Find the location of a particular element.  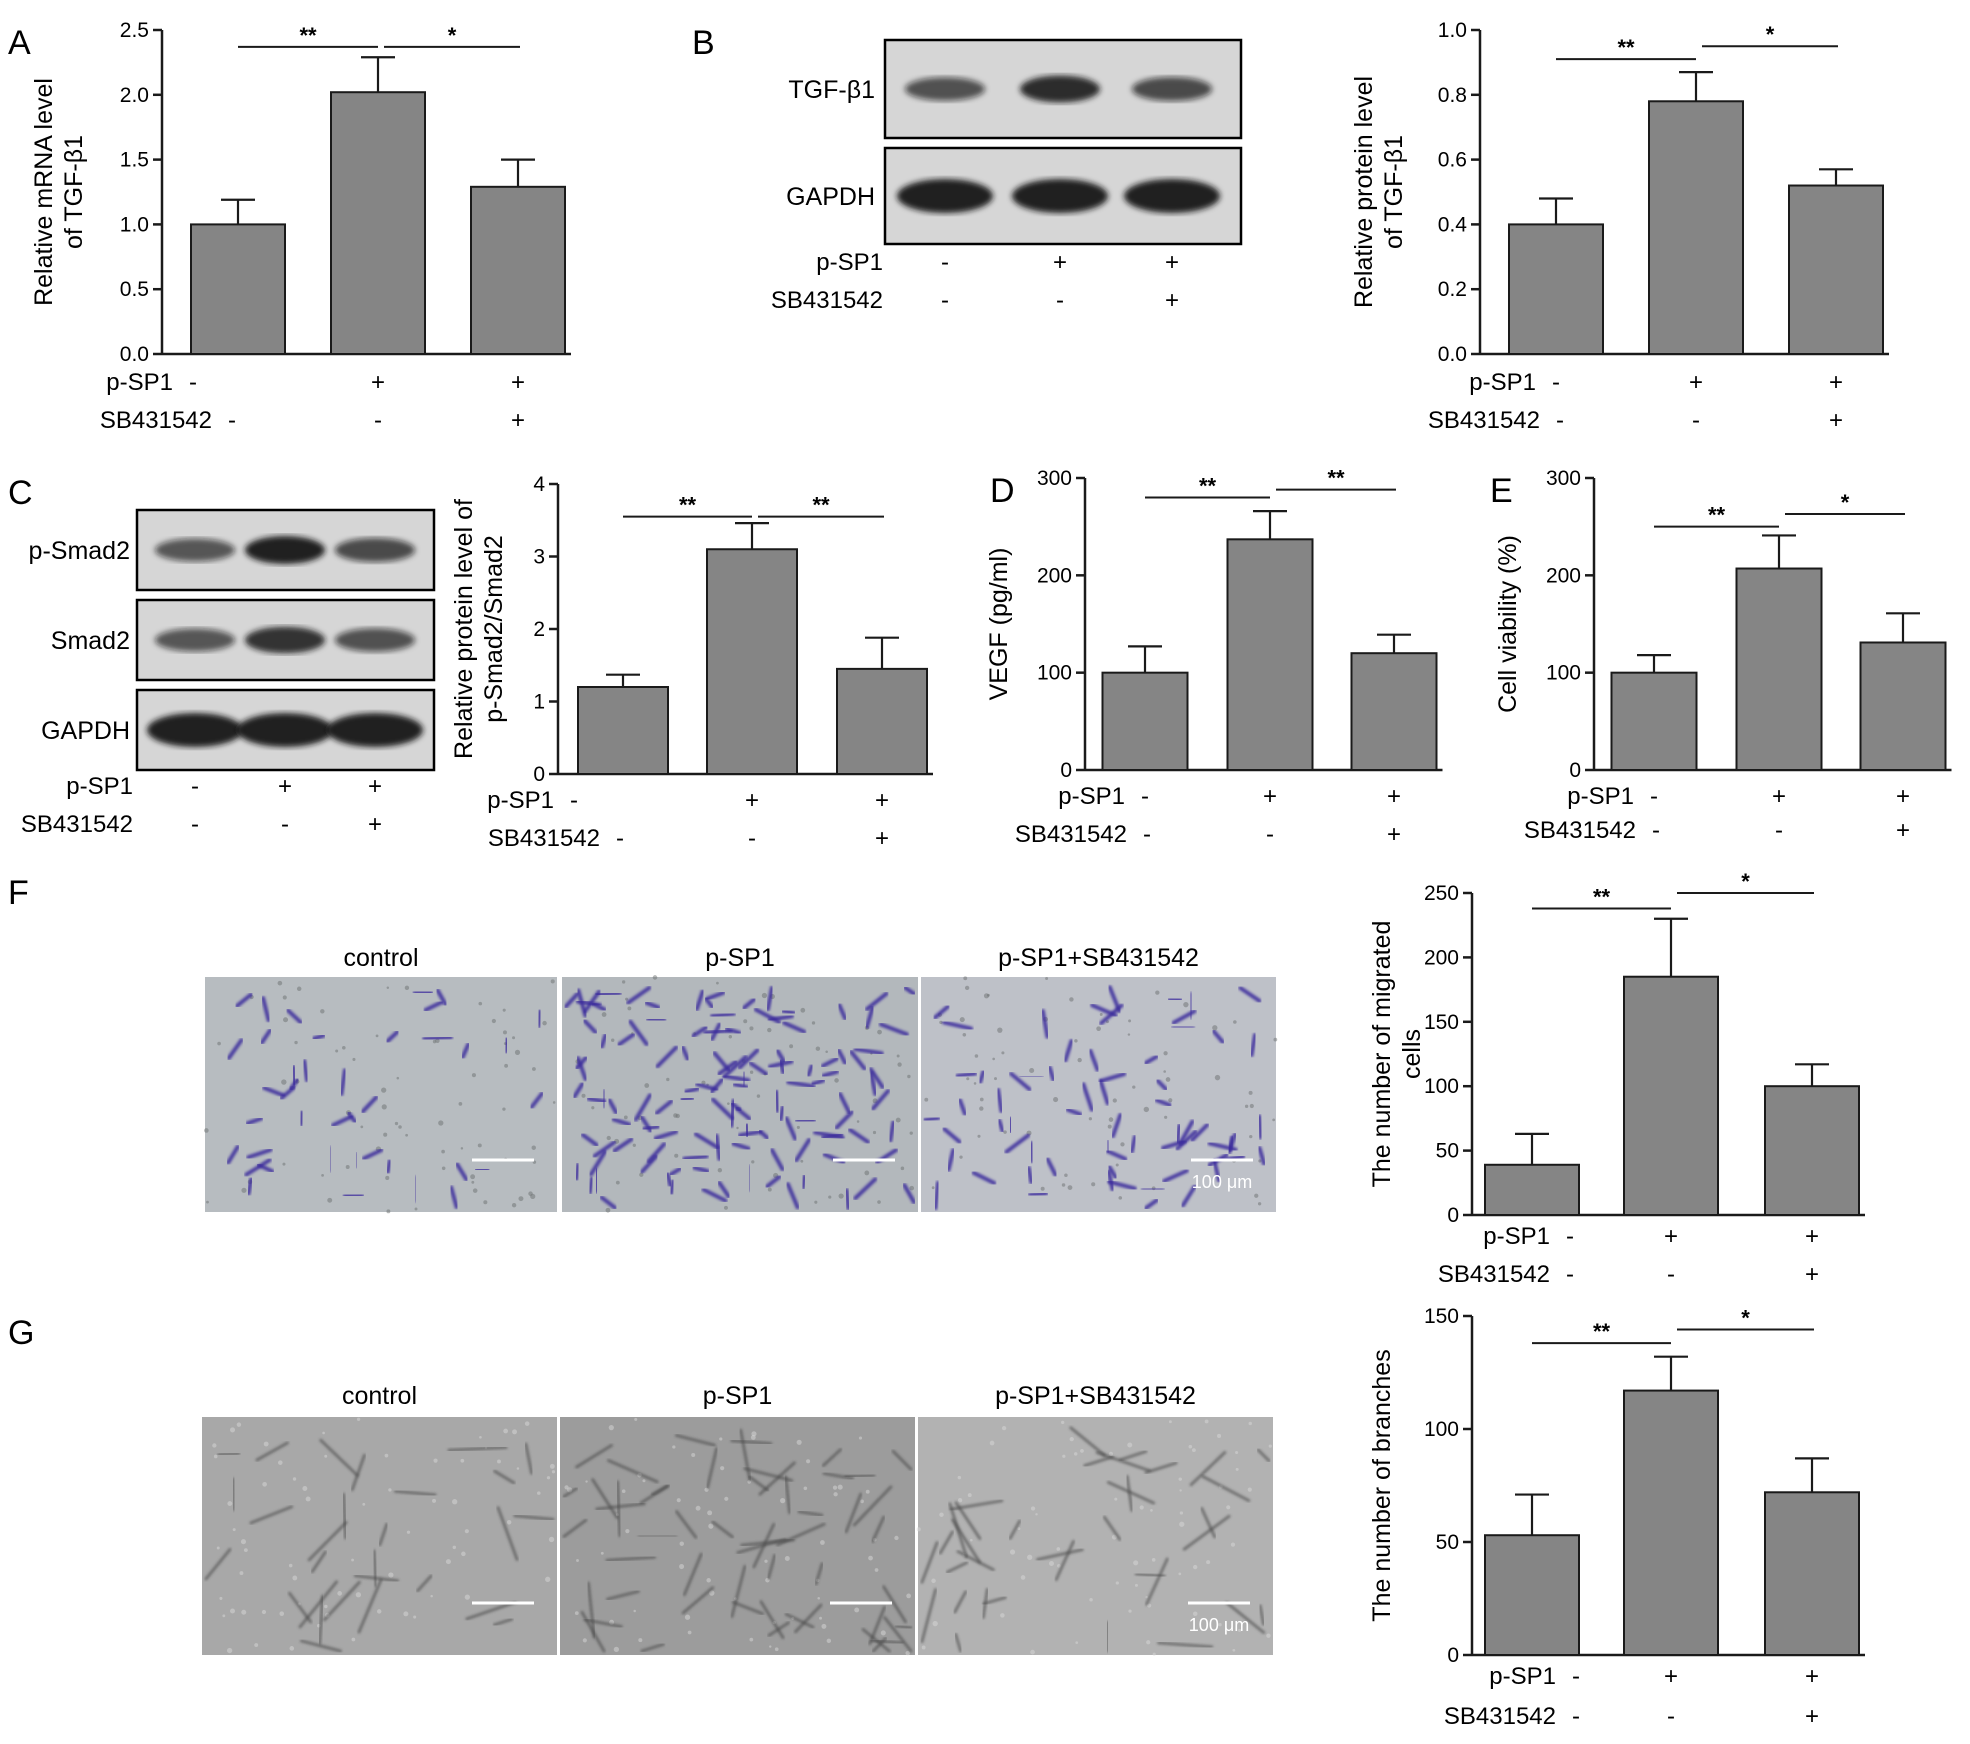

condition-label: SB431542 is located at coordinates (544, 838).